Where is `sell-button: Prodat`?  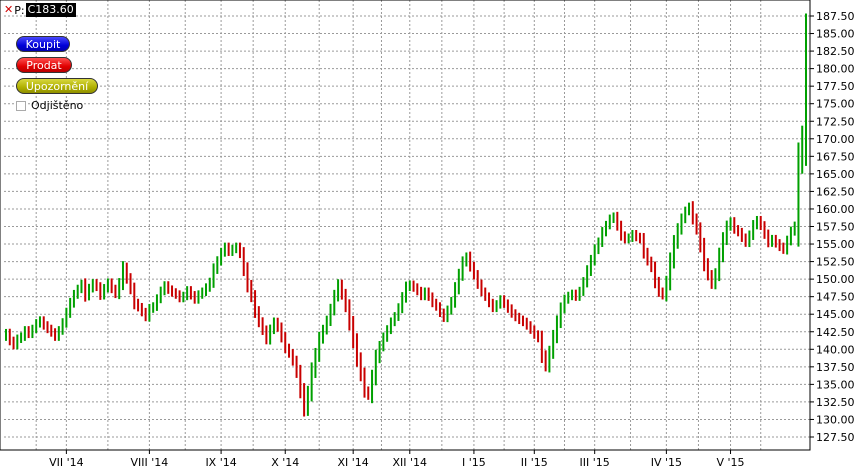 sell-button: Prodat is located at coordinates (44, 65).